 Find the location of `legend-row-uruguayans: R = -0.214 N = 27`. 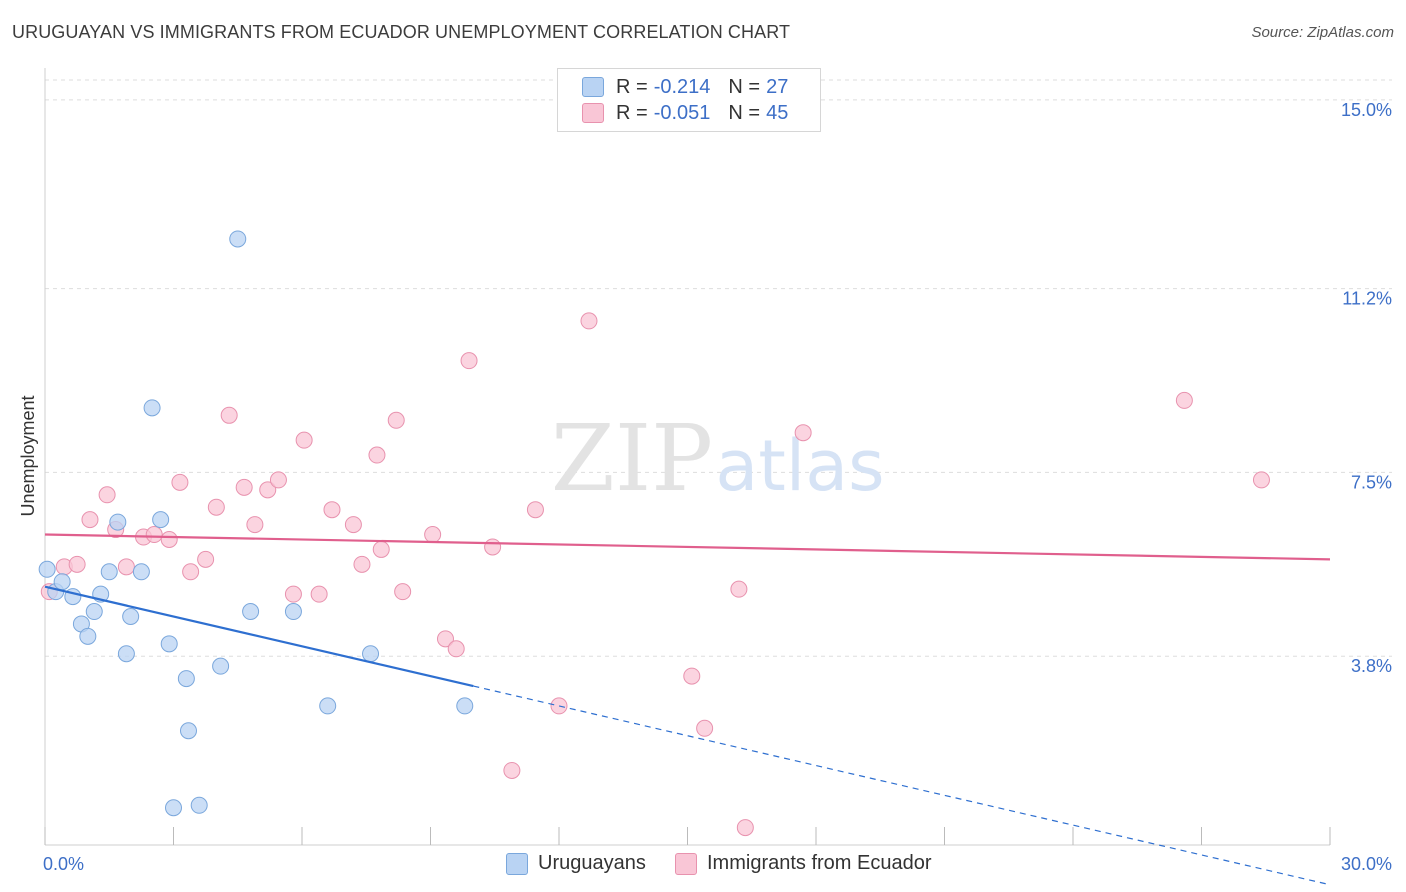

legend-row-uruguayans: R = -0.214 N = 27 is located at coordinates (685, 87).